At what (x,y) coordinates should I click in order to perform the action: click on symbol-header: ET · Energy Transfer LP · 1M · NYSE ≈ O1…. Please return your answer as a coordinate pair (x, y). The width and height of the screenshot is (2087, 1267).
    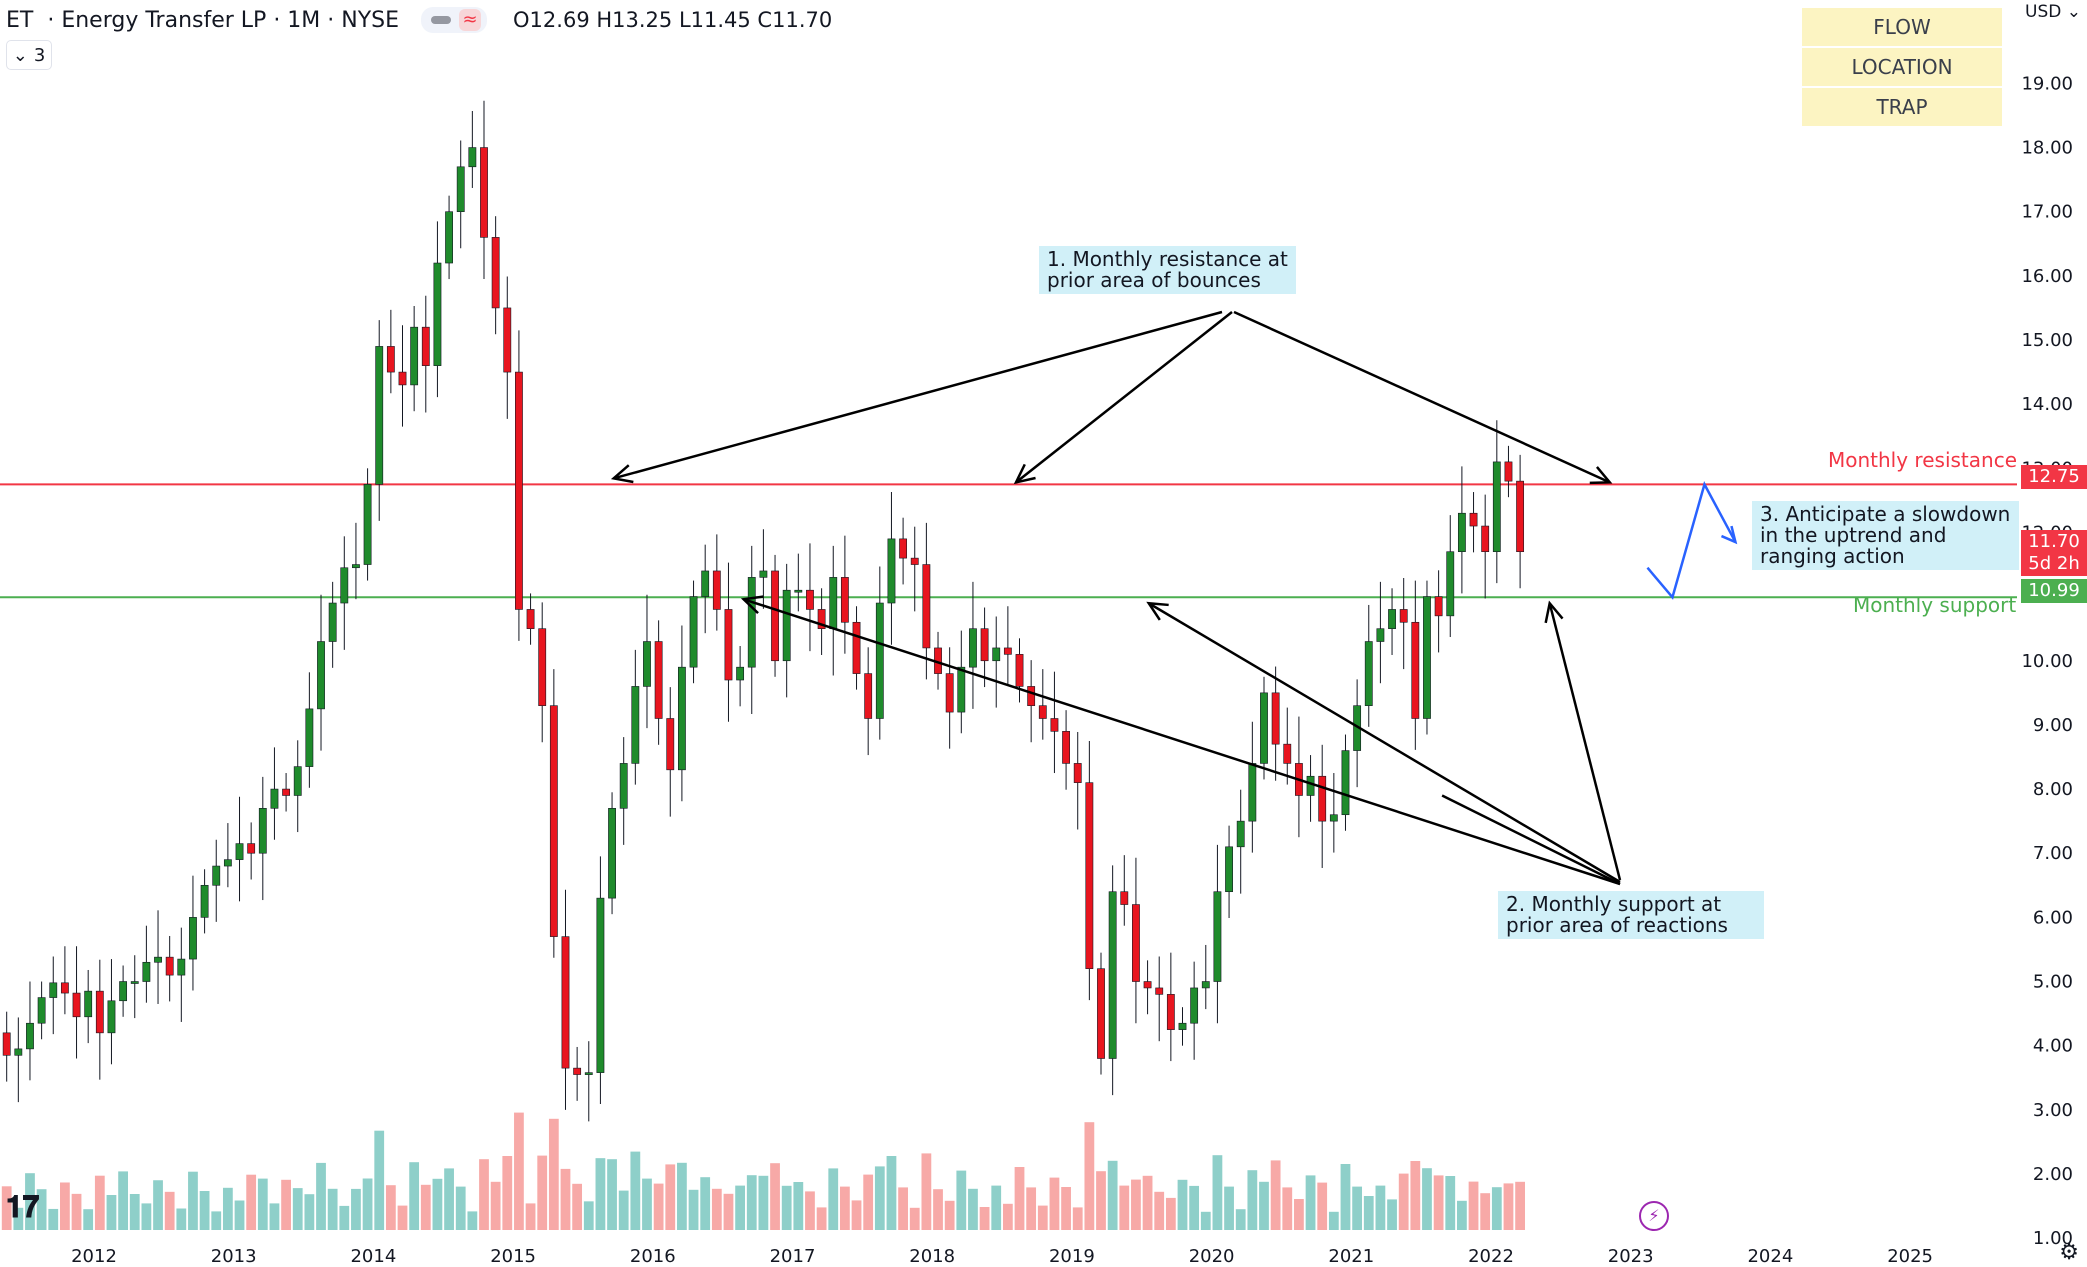
    Looking at the image, I should click on (416, 20).